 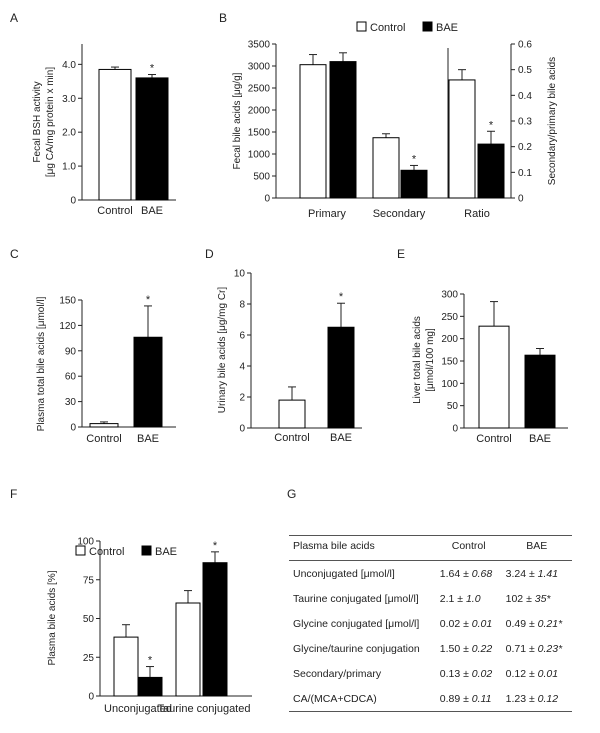 I want to click on y2-tick-label: 0.3, so click(x=525, y=122).